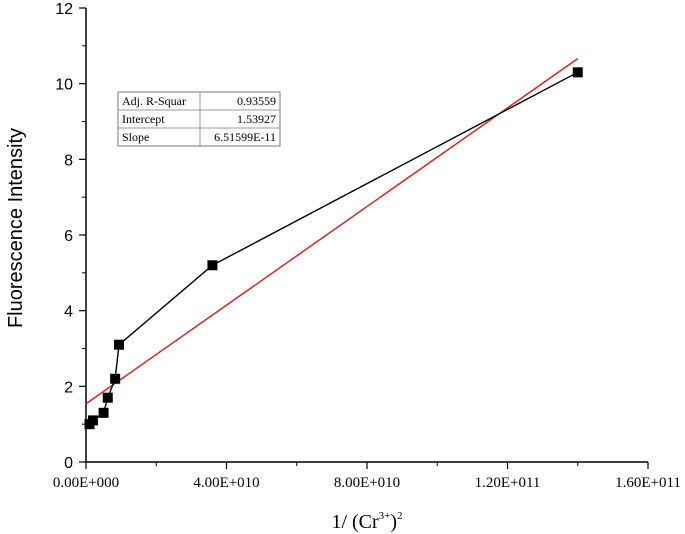 This screenshot has width=685, height=534. What do you see at coordinates (245, 137) in the screenshot?
I see `stats-value: 6.51599E-11` at bounding box center [245, 137].